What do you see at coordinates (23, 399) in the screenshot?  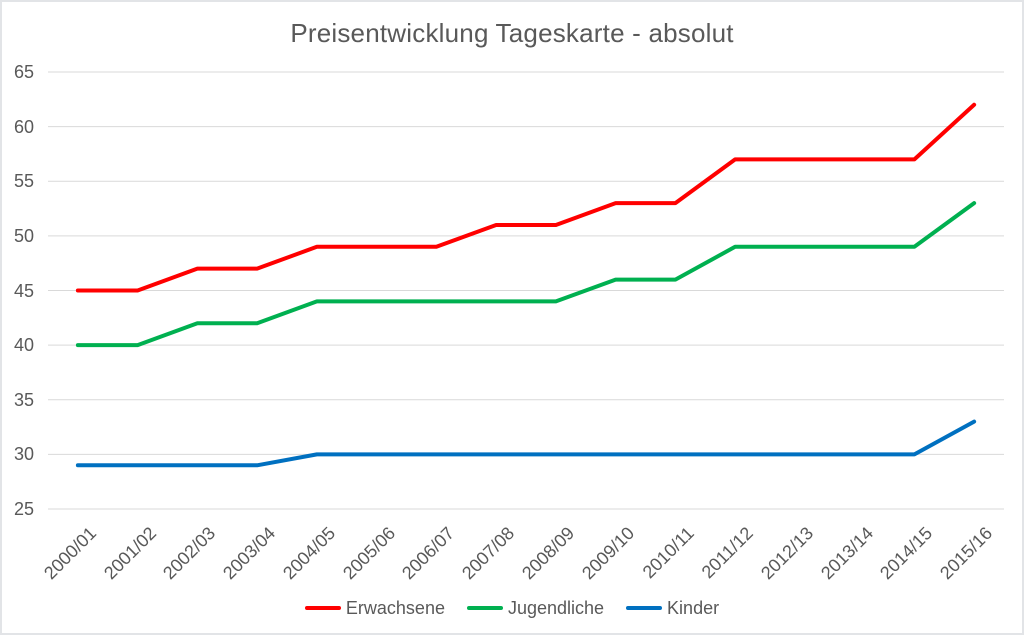 I see `y-axis-label: 35` at bounding box center [23, 399].